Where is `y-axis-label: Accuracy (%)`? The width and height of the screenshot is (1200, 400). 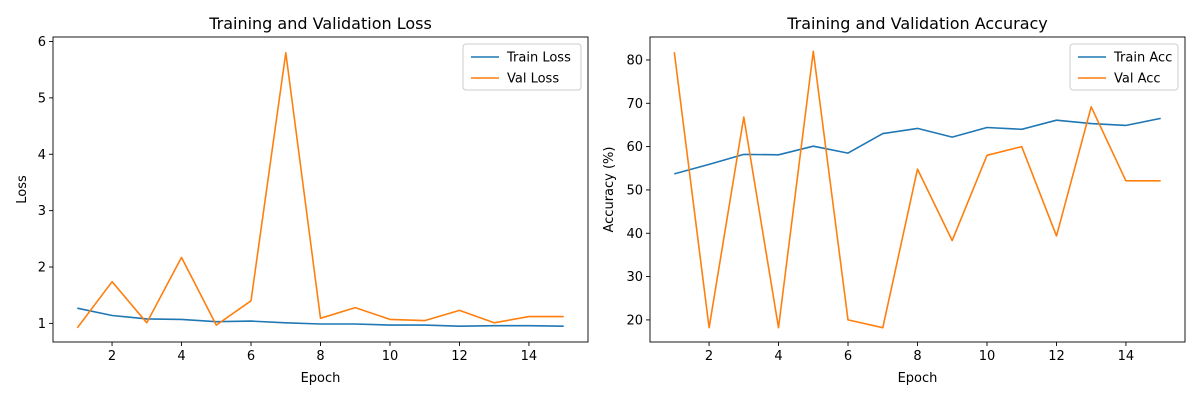 y-axis-label: Accuracy (%) is located at coordinates (609, 190).